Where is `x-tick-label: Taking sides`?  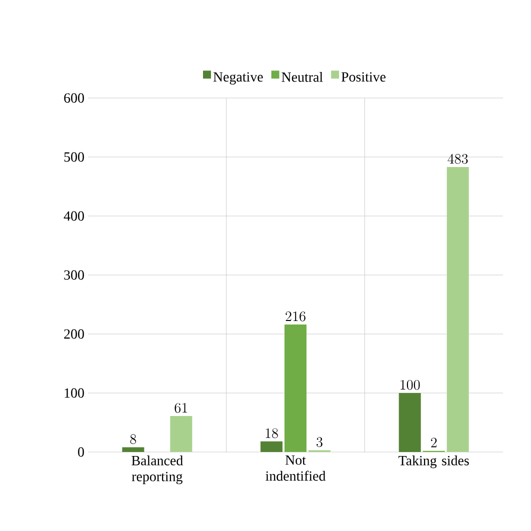 x-tick-label: Taking sides is located at coordinates (433, 462).